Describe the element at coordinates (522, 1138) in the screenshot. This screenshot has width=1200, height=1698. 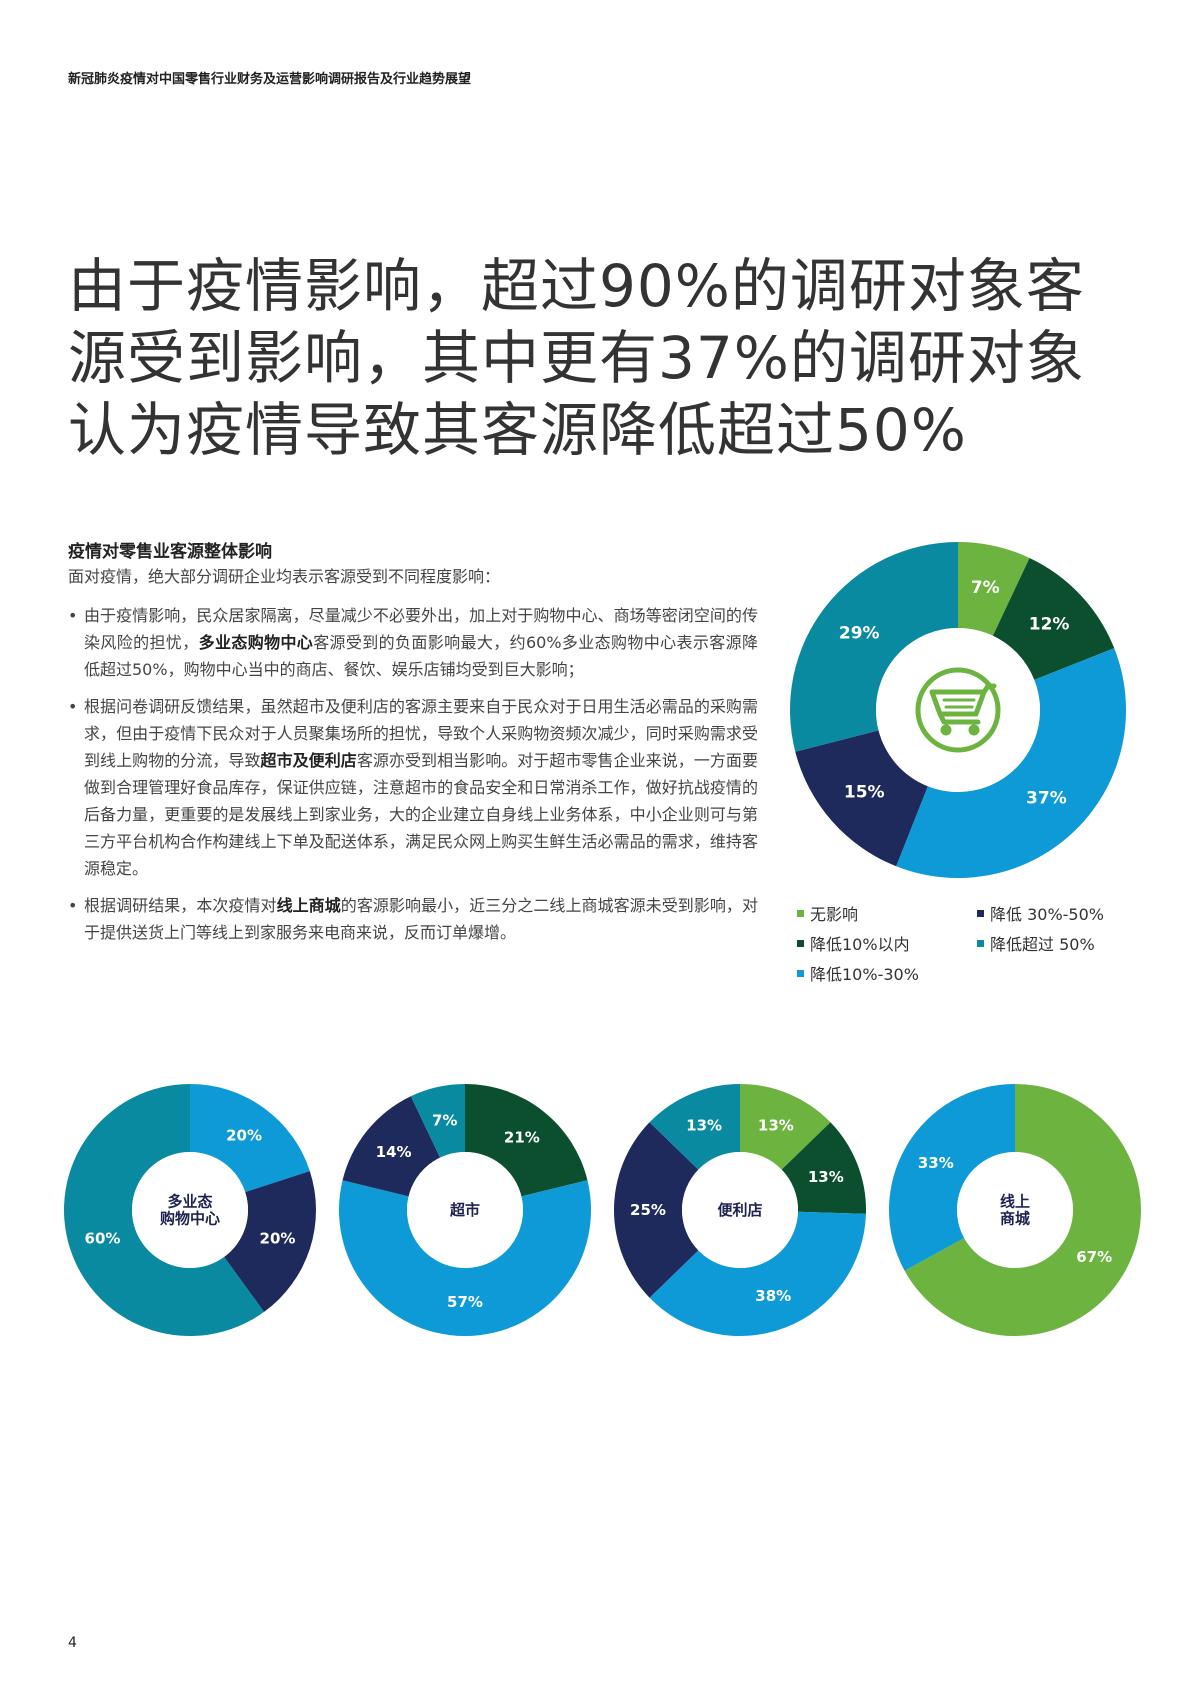
I see `slice-label: 21%` at that location.